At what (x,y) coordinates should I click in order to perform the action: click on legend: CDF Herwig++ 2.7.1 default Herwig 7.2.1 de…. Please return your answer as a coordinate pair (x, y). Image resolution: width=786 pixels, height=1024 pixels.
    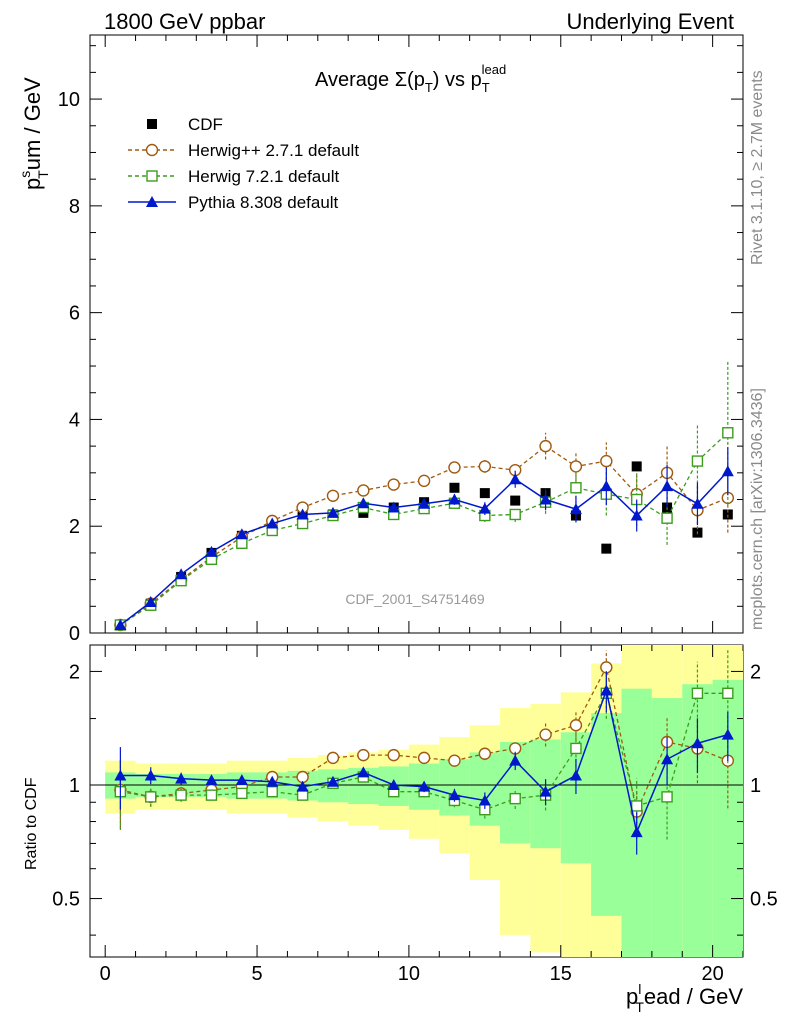
    Looking at the image, I should click on (243, 163).